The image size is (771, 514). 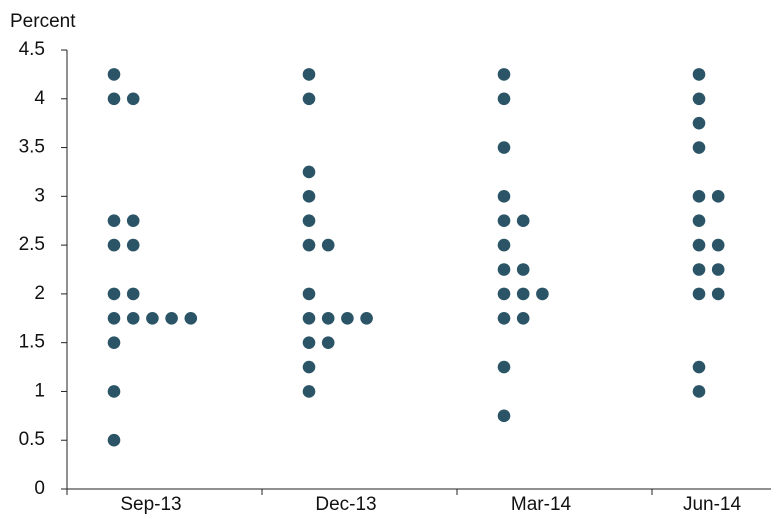 I want to click on y-tick-label: 2, so click(x=39, y=293).